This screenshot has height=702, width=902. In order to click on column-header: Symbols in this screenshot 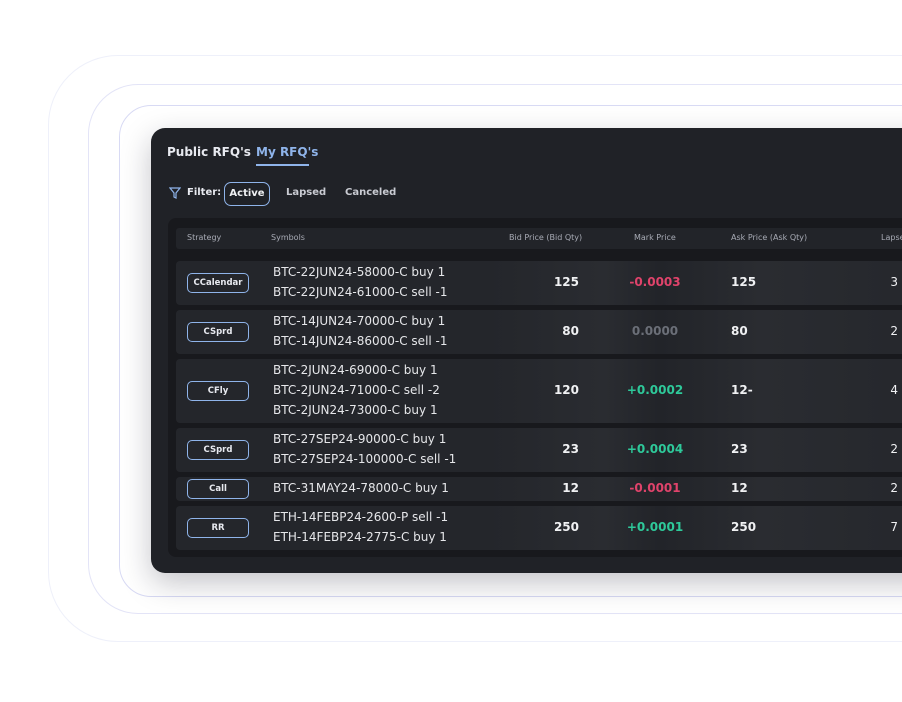, I will do `click(288, 237)`.